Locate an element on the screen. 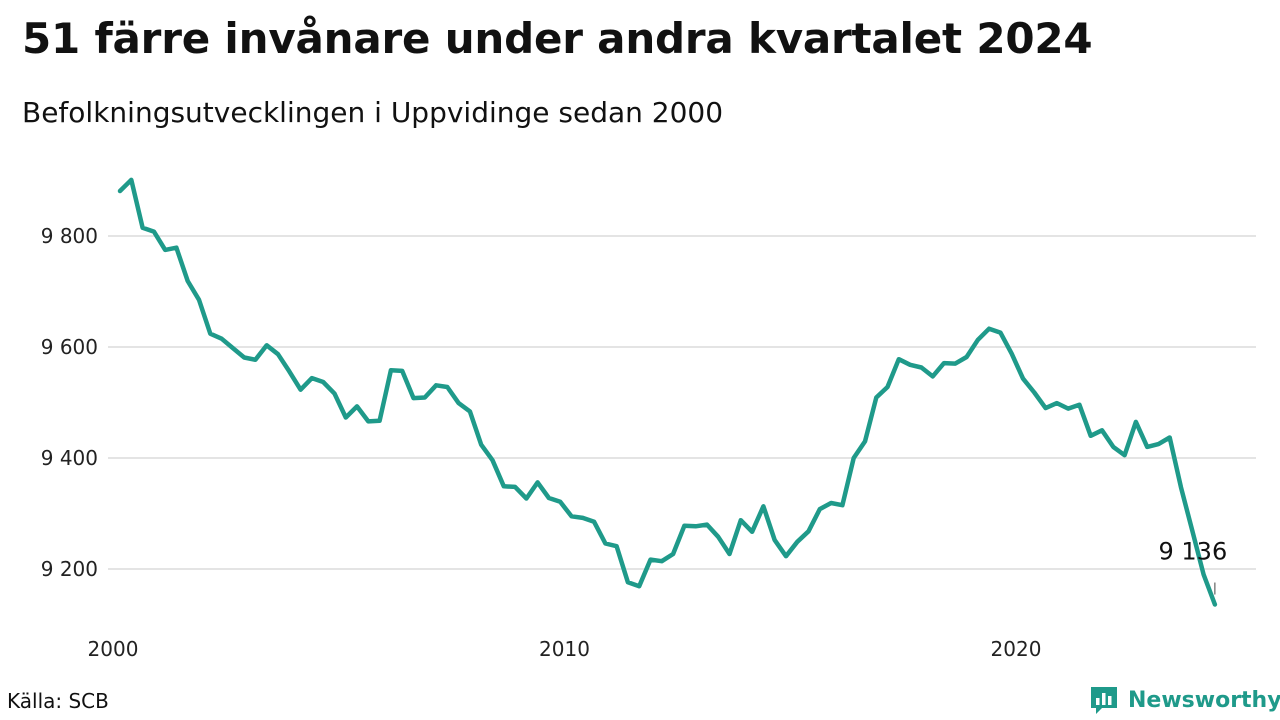 The height and width of the screenshot is (720, 1280). x-axis-ticks: 2000 2010 2020 is located at coordinates (565, 649).